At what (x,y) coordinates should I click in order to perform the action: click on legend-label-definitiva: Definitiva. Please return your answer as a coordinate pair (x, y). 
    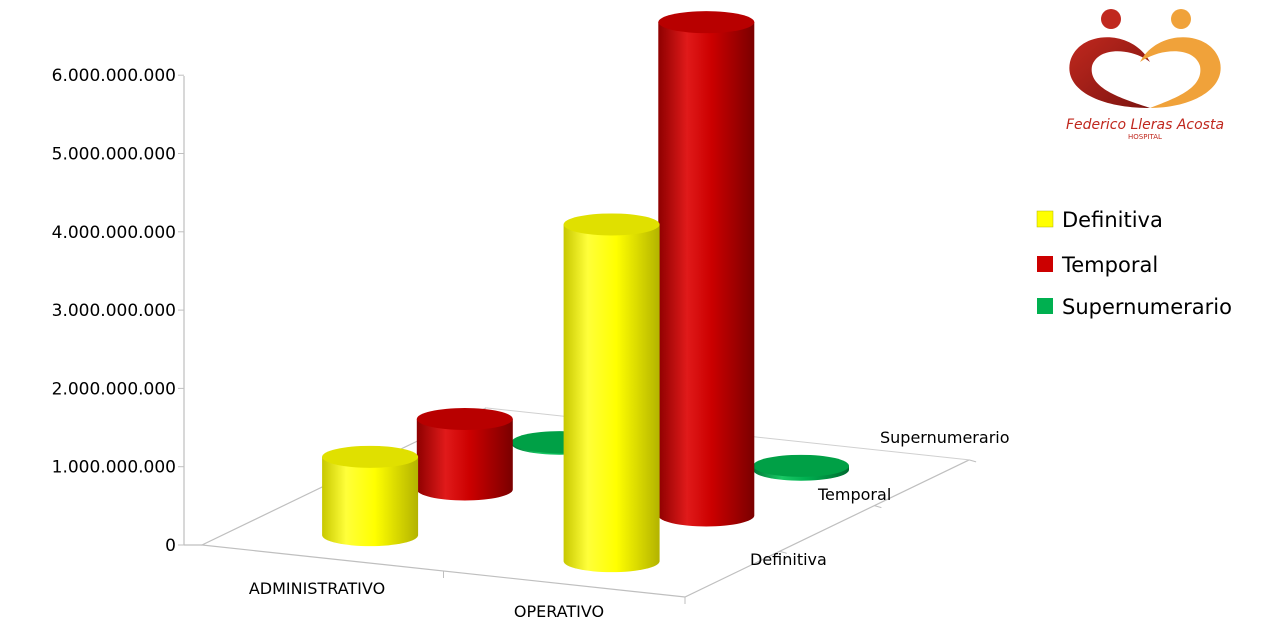
    Looking at the image, I should click on (1112, 220).